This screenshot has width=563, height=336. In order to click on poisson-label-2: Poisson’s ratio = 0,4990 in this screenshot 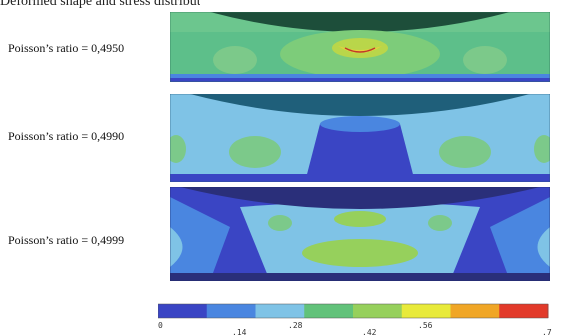, I will do `click(66, 136)`.